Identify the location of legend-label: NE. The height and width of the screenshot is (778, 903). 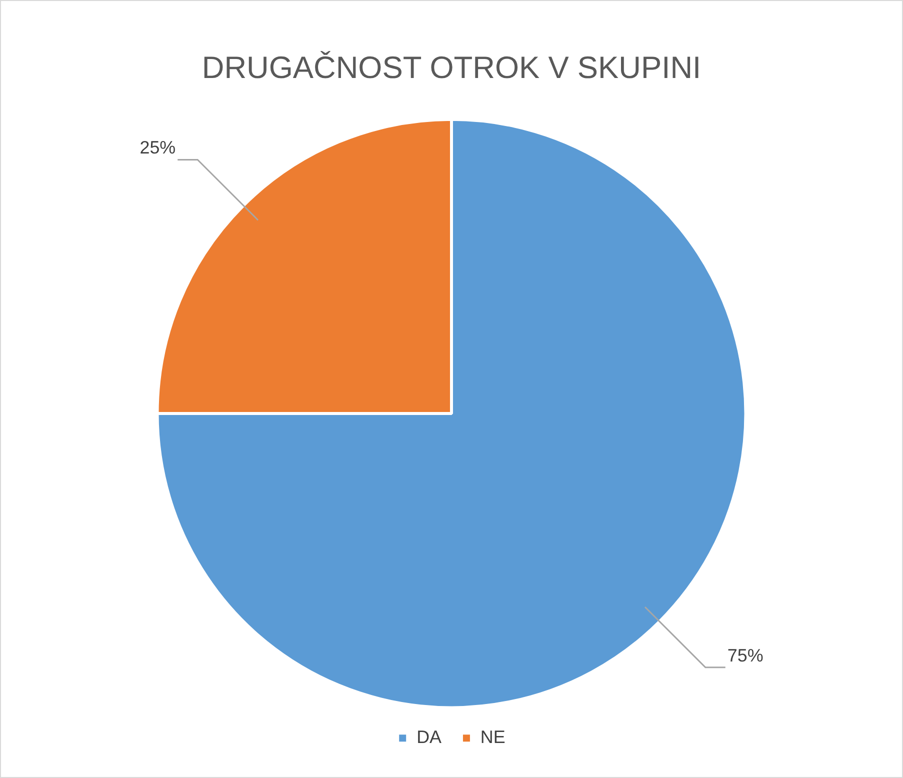
(493, 737).